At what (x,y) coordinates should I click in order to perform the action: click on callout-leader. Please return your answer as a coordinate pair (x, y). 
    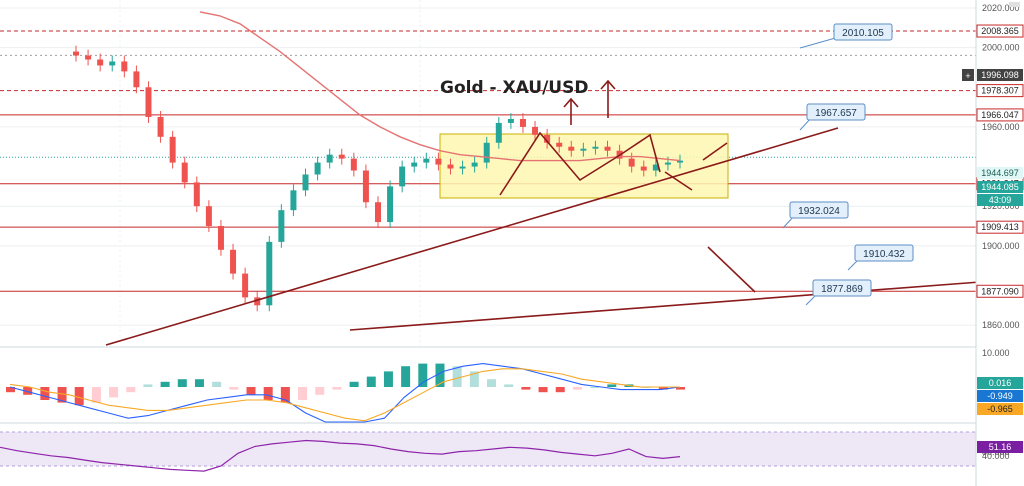
    Looking at the image, I should click on (819, 42).